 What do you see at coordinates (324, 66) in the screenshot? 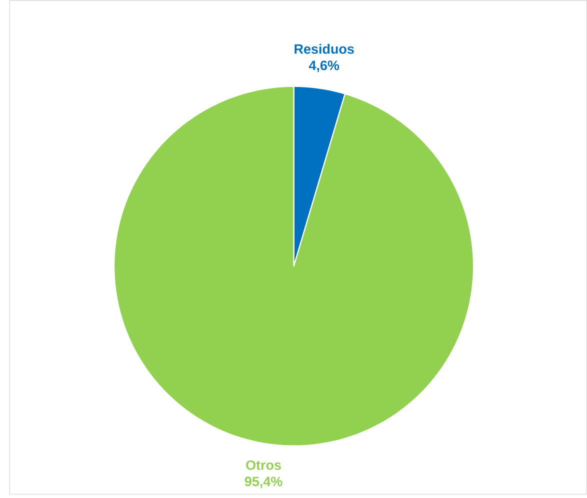
I see `data-label: 4,6%` at bounding box center [324, 66].